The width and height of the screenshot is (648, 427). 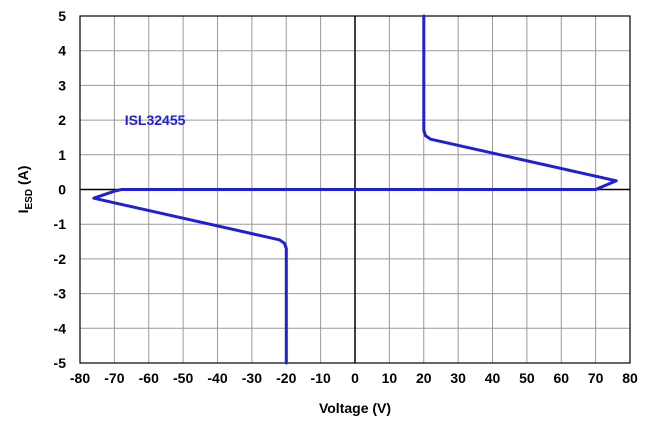 I want to click on y-tick-label: 2, so click(x=62, y=120).